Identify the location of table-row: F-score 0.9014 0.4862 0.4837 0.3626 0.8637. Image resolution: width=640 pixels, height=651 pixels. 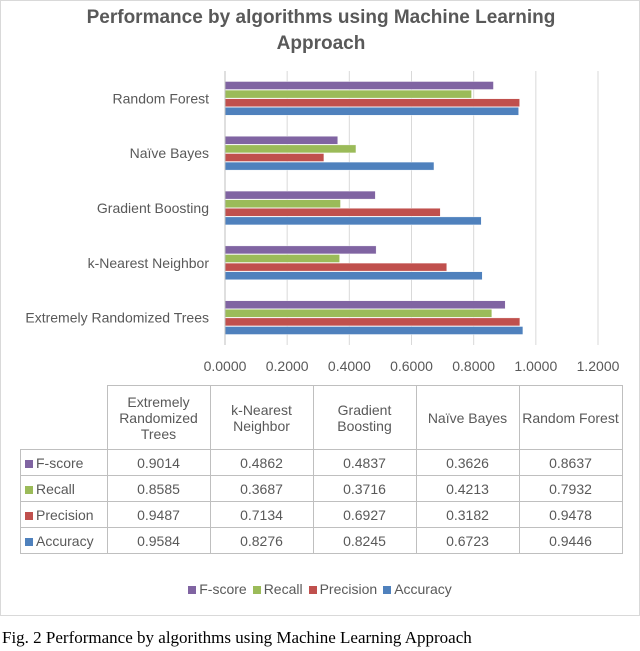
(321, 462).